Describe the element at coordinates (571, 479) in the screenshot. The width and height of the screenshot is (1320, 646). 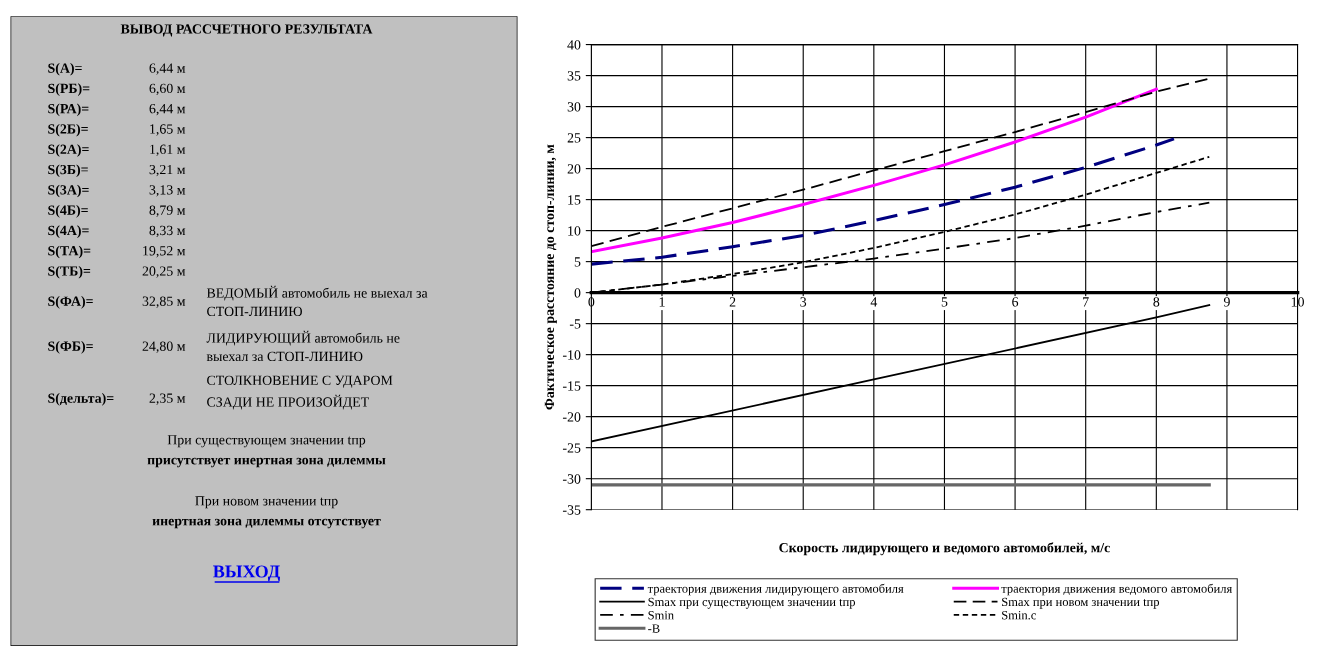
I see `y-tick-label: -30` at that location.